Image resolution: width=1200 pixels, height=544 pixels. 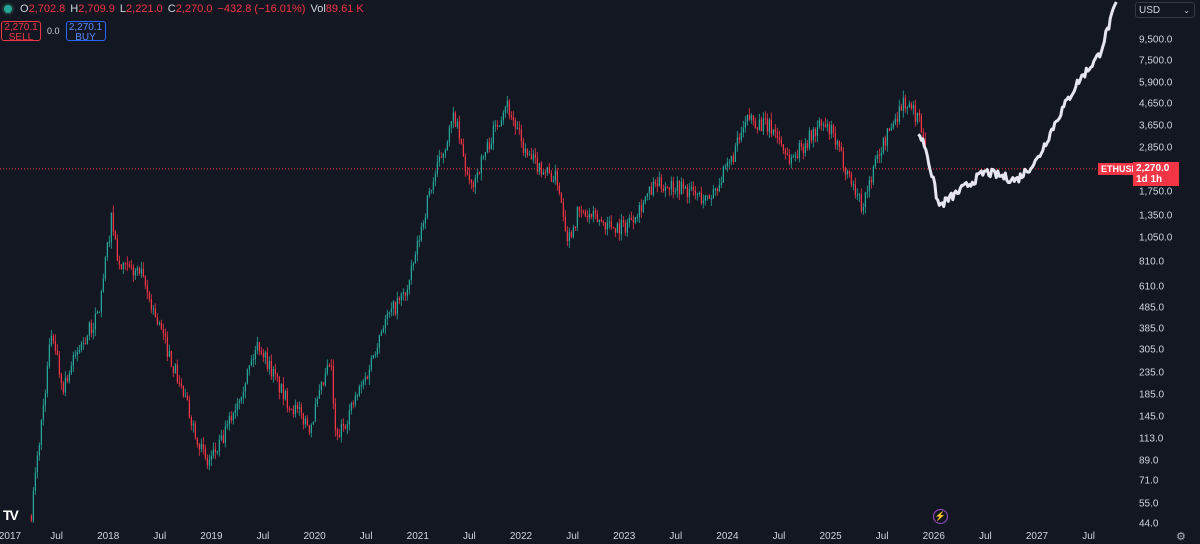 What do you see at coordinates (933, 536) in the screenshot?
I see `time-tick-label: 2026` at bounding box center [933, 536].